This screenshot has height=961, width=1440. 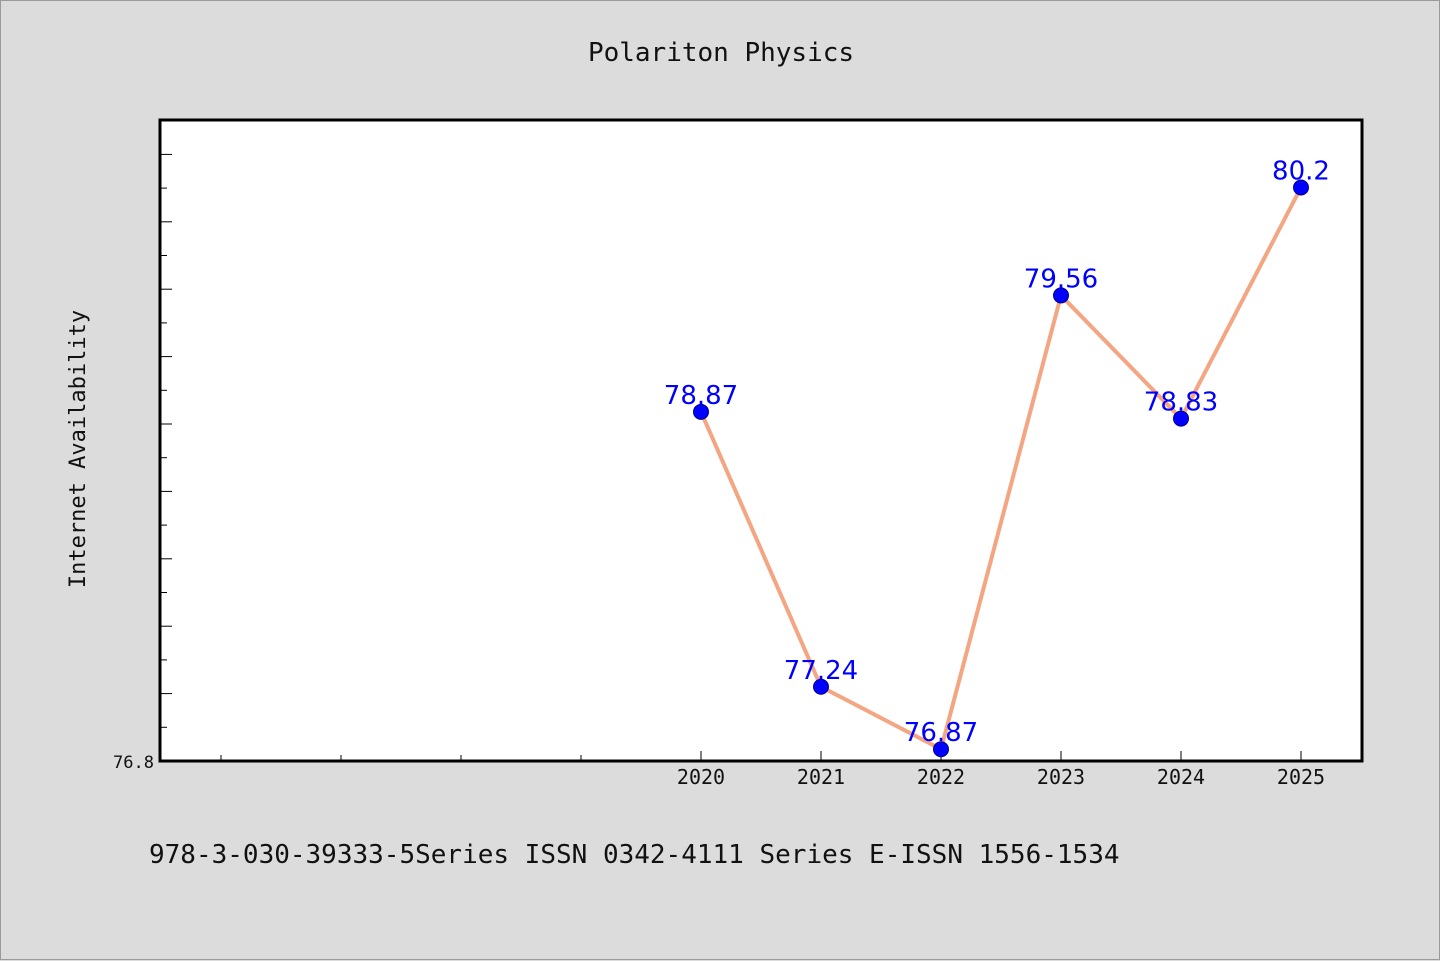 What do you see at coordinates (721, 53) in the screenshot?
I see `chart-title: Polariton Physics` at bounding box center [721, 53].